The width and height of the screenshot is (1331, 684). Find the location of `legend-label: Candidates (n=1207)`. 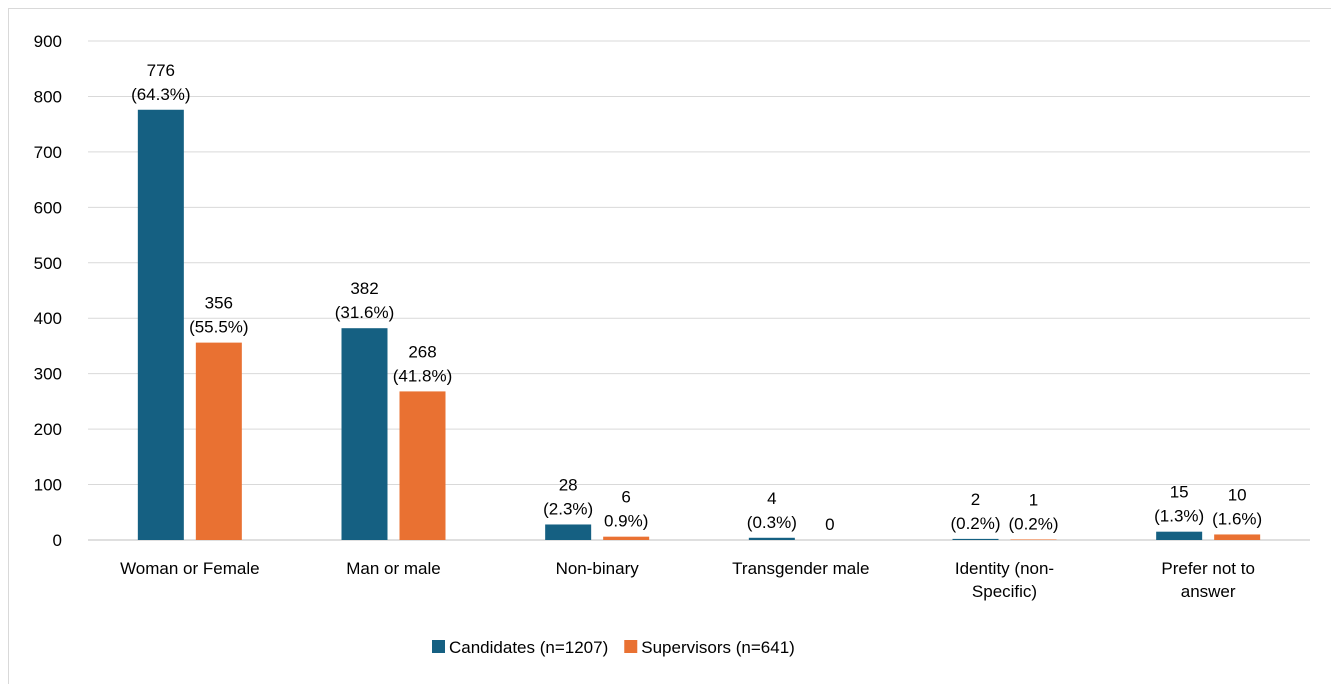

legend-label: Candidates (n=1207) is located at coordinates (528, 647).